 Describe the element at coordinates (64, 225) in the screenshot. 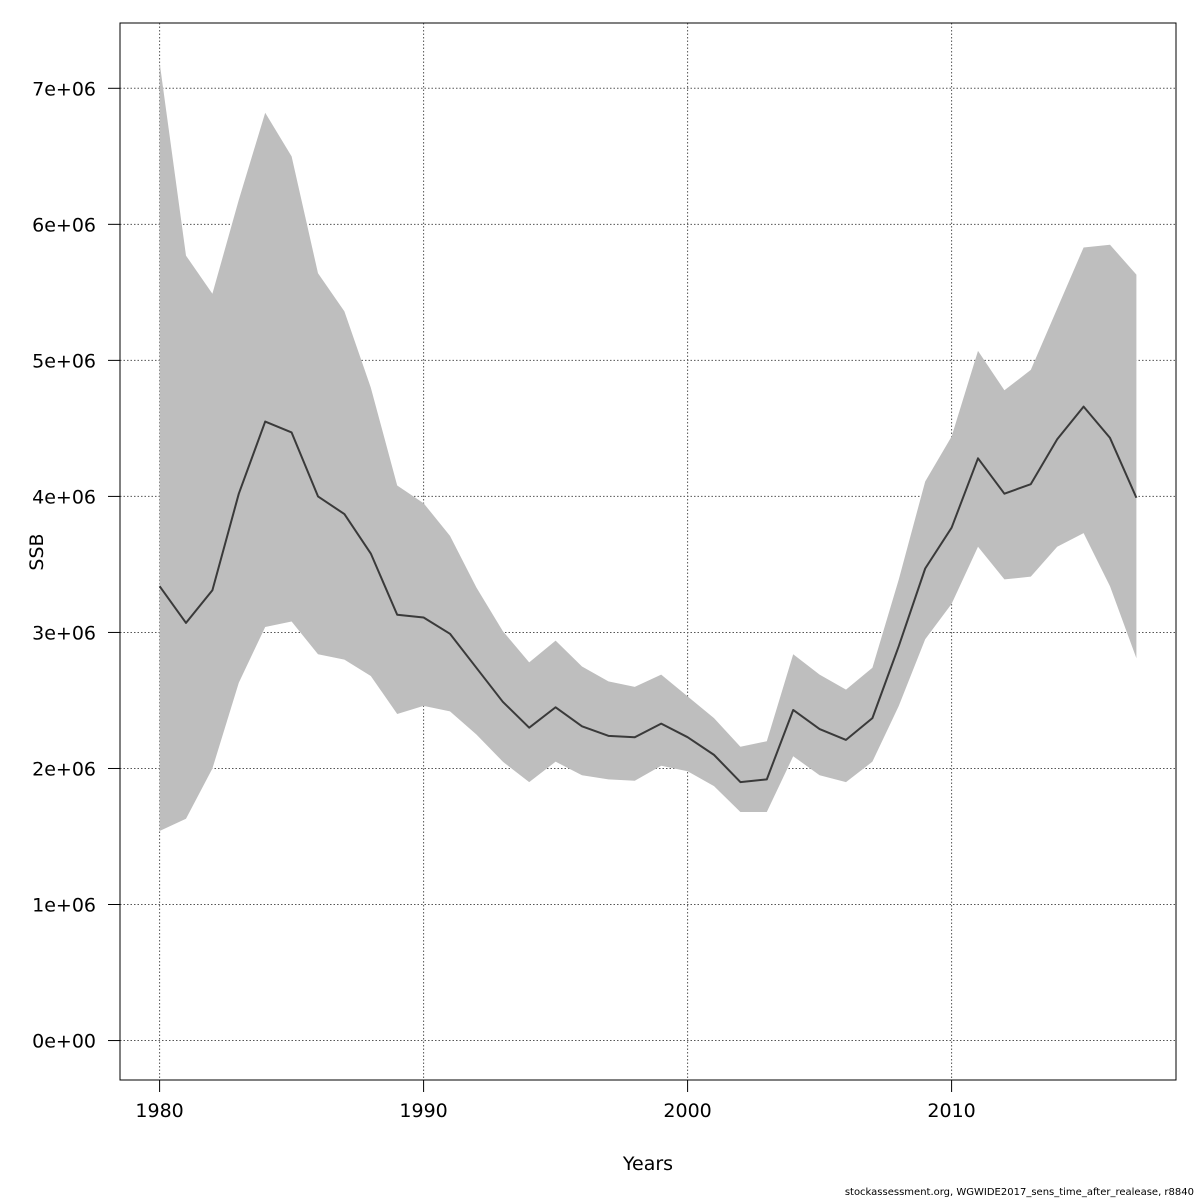

I see `y-tick-label: 6e+06` at that location.